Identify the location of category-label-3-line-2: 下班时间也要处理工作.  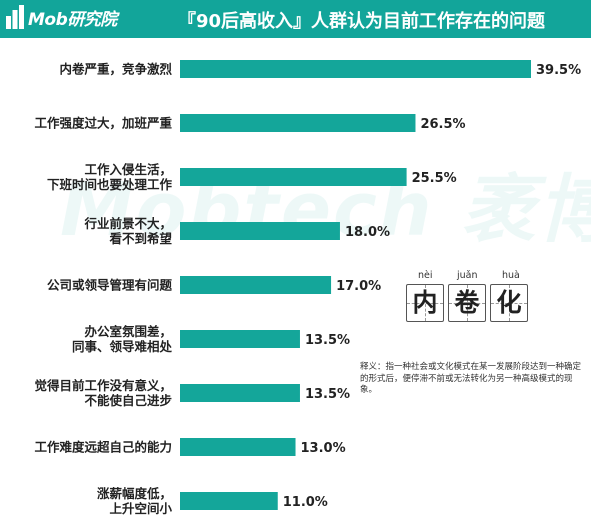
(110, 184).